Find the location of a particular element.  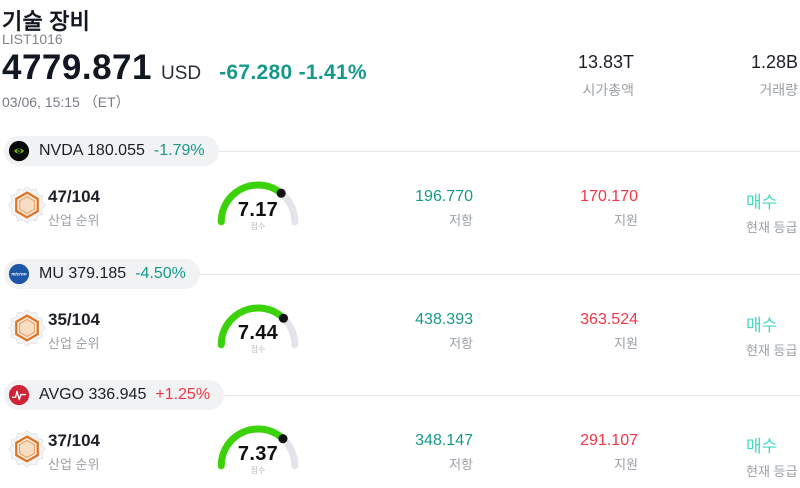

list-id: LIST1016 is located at coordinates (32, 39).